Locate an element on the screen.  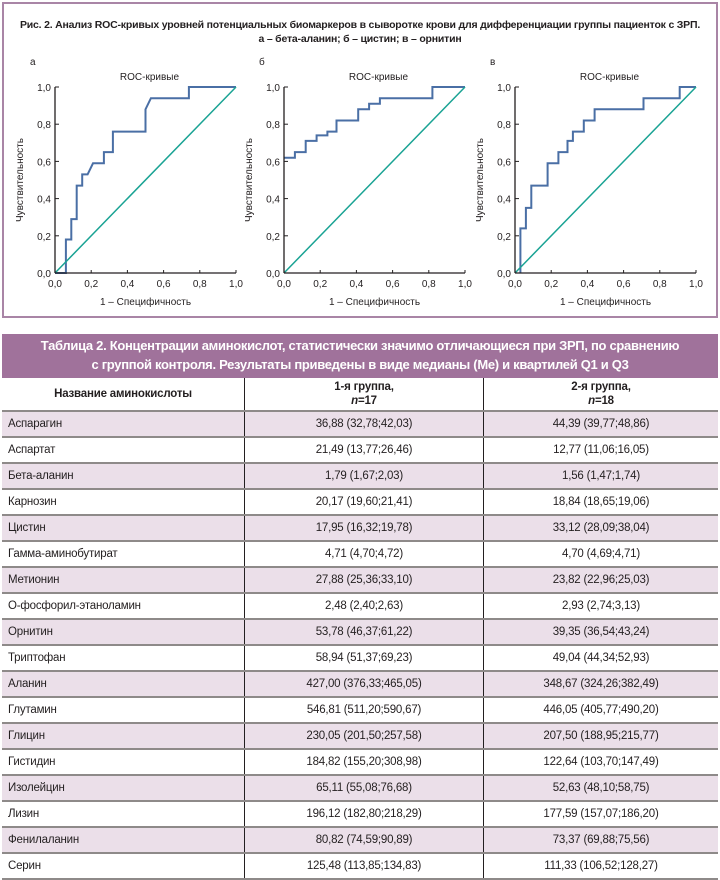
group1-value: 230,05 (201,50;257,58) is located at coordinates (364, 736).